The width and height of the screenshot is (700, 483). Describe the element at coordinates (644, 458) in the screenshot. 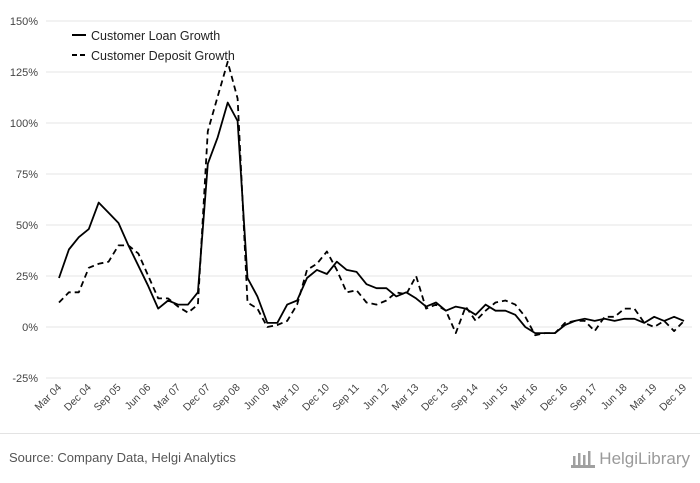

I see `logo-text: HelgiLibrary` at that location.